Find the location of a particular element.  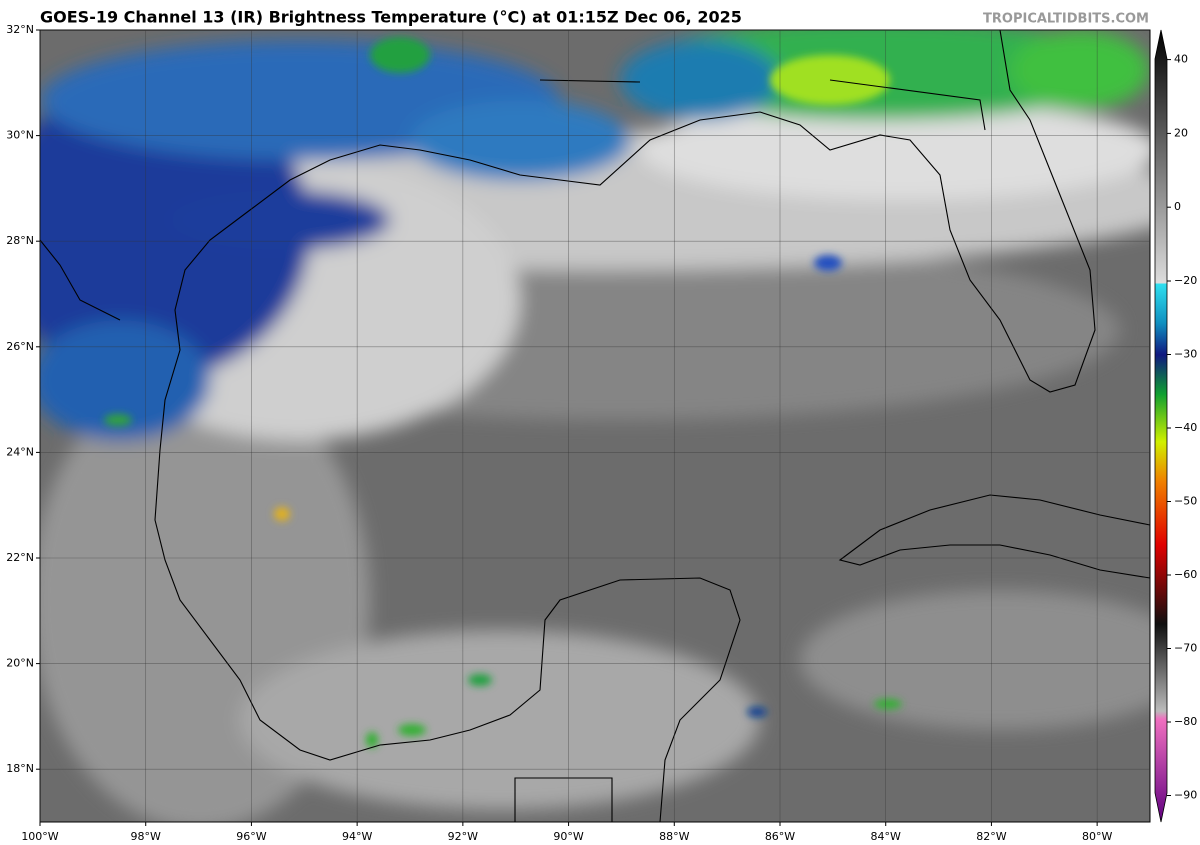

lat-tick-label: 26°N is located at coordinates (20, 346).